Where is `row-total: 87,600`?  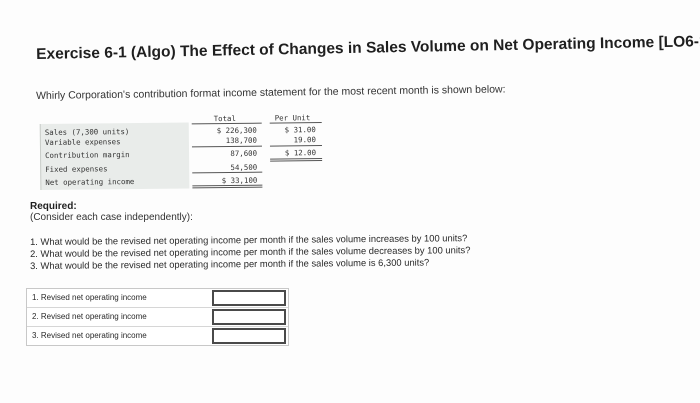 row-total: 87,600 is located at coordinates (244, 153).